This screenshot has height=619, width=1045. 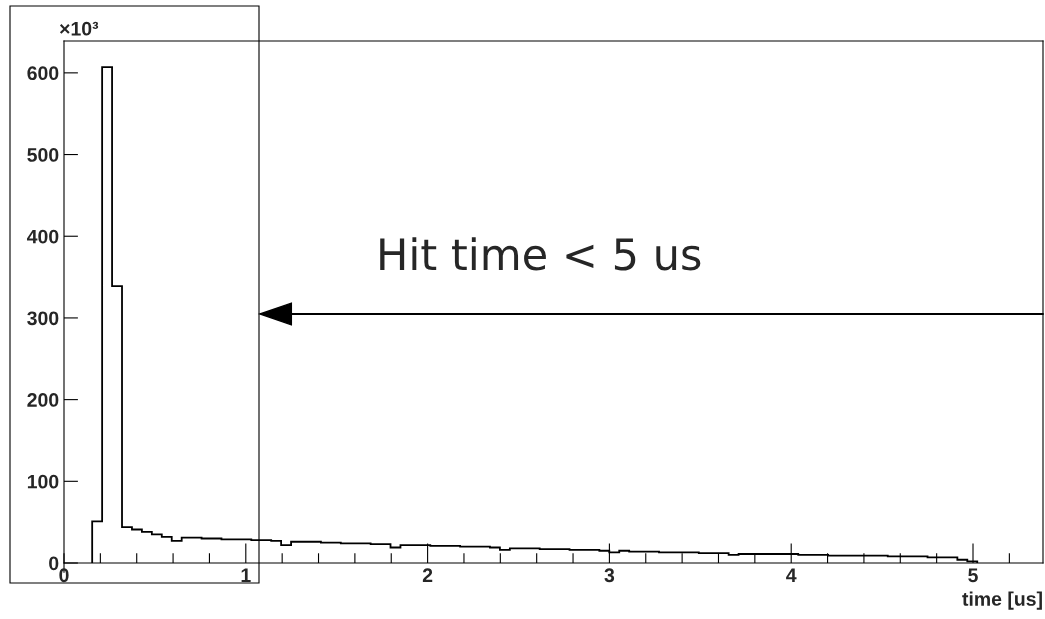 I want to click on y-tick-label: 0, so click(x=54, y=563).